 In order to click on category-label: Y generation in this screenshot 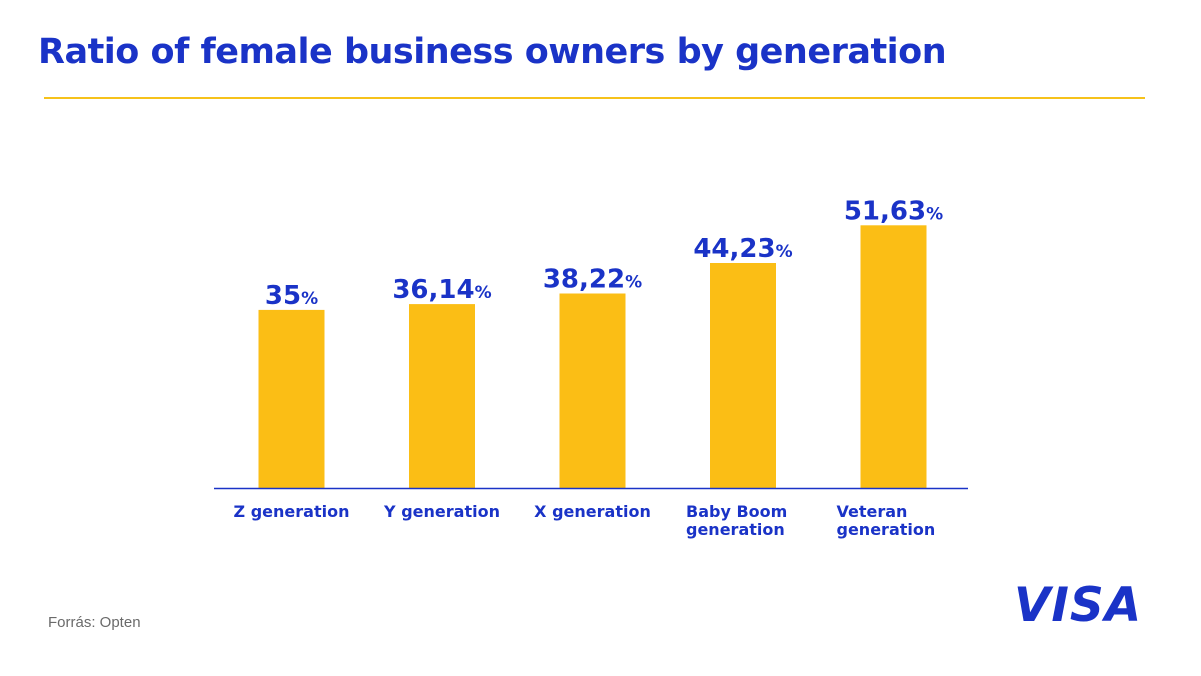, I will do `click(441, 511)`.